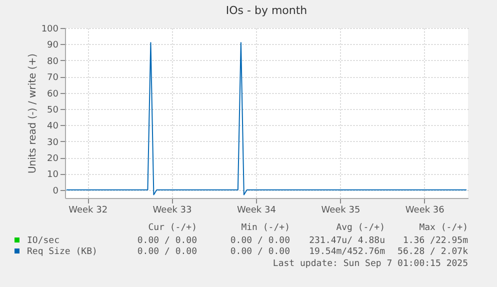  I want to click on text: Cur (-/+), so click(172, 228).